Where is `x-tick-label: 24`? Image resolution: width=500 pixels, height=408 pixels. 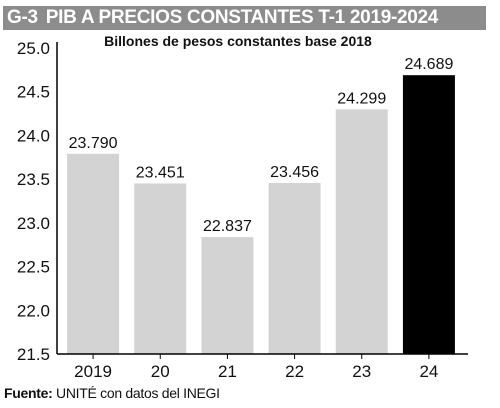
x-tick-label: 24 is located at coordinates (428, 371).